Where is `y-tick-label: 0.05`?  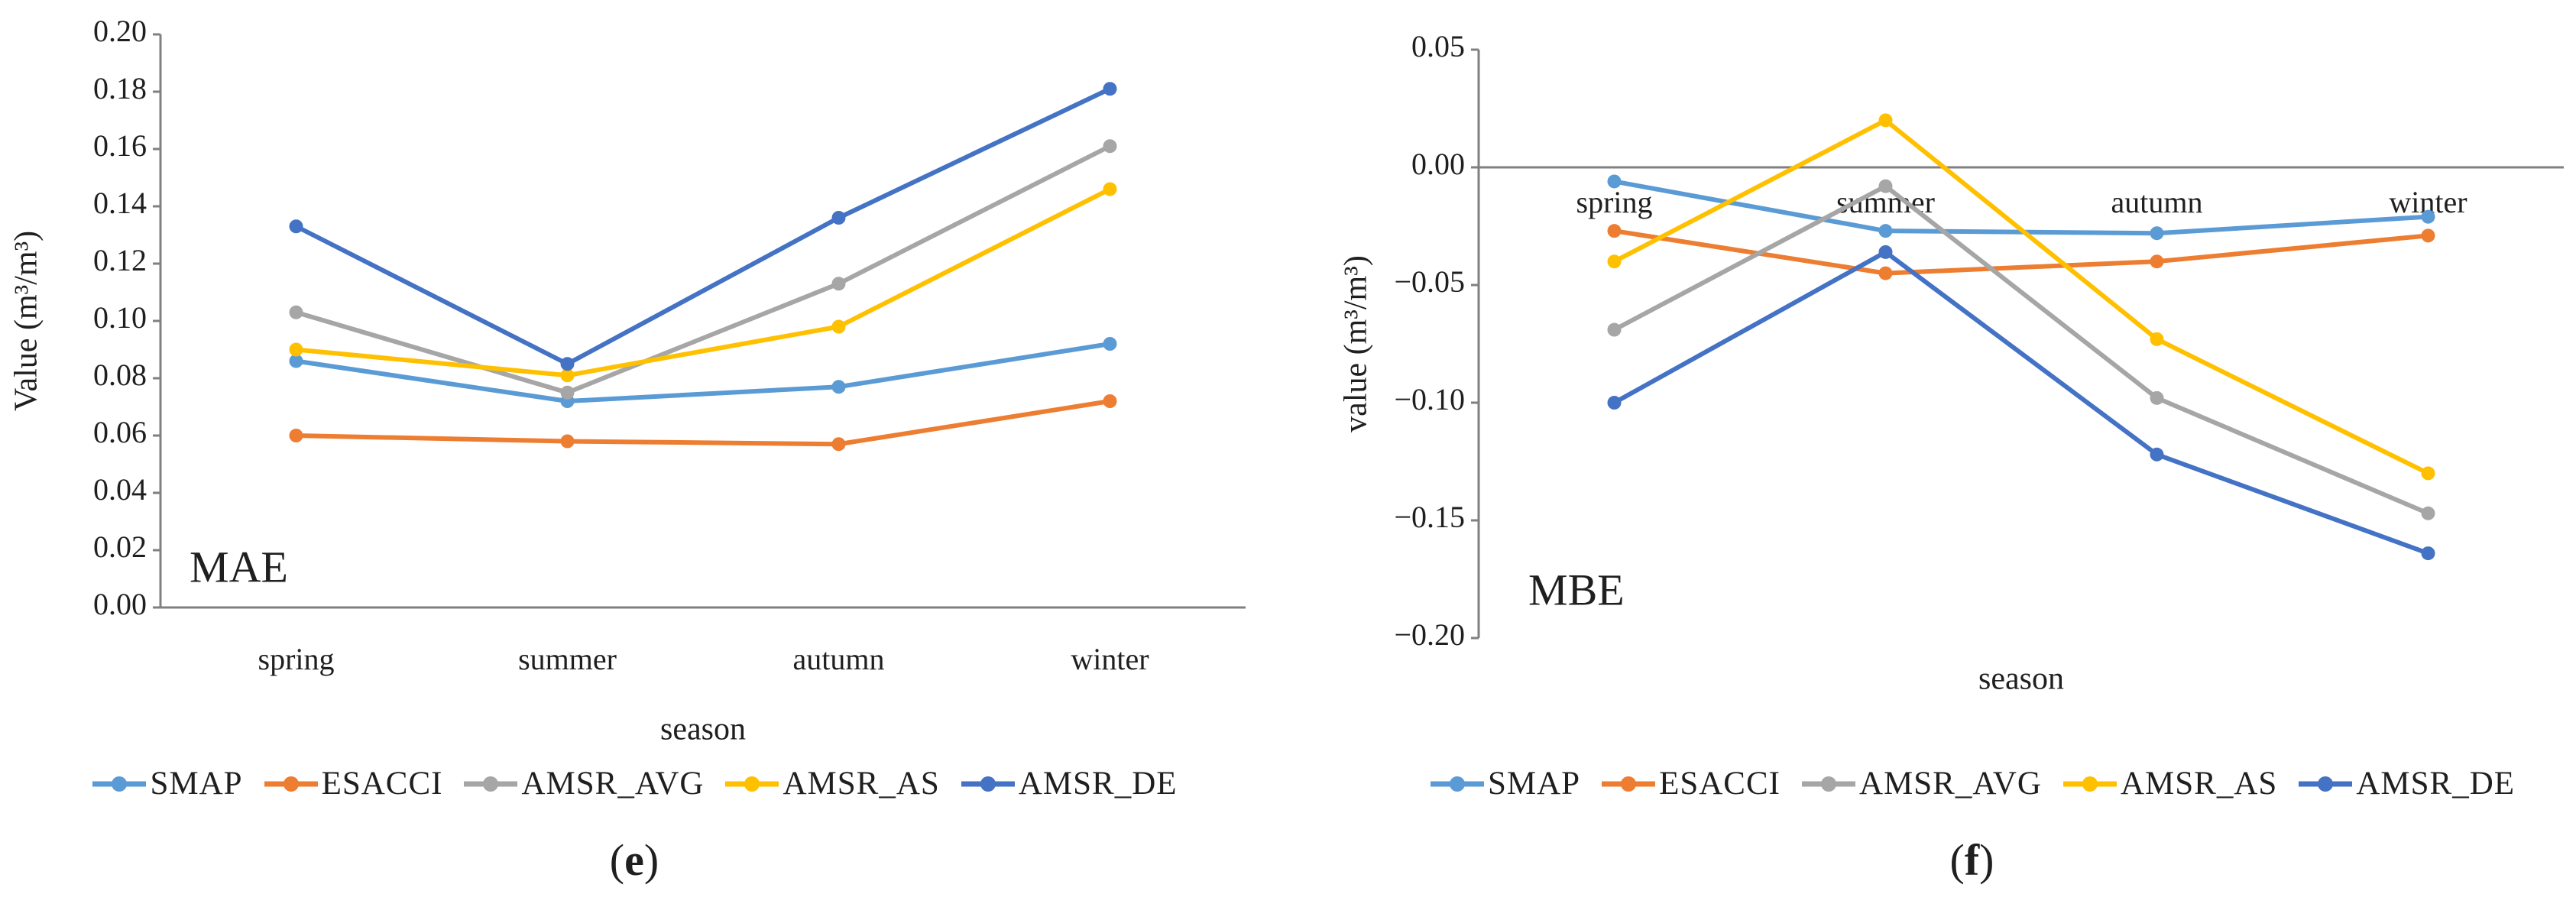 y-tick-label: 0.05 is located at coordinates (1438, 46).